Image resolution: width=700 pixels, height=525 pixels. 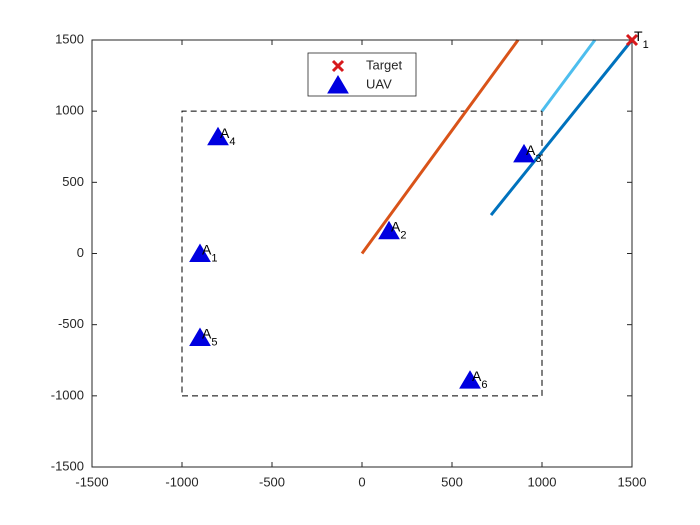 What do you see at coordinates (232, 142) in the screenshot?
I see `point-label-sub: 4` at bounding box center [232, 142].